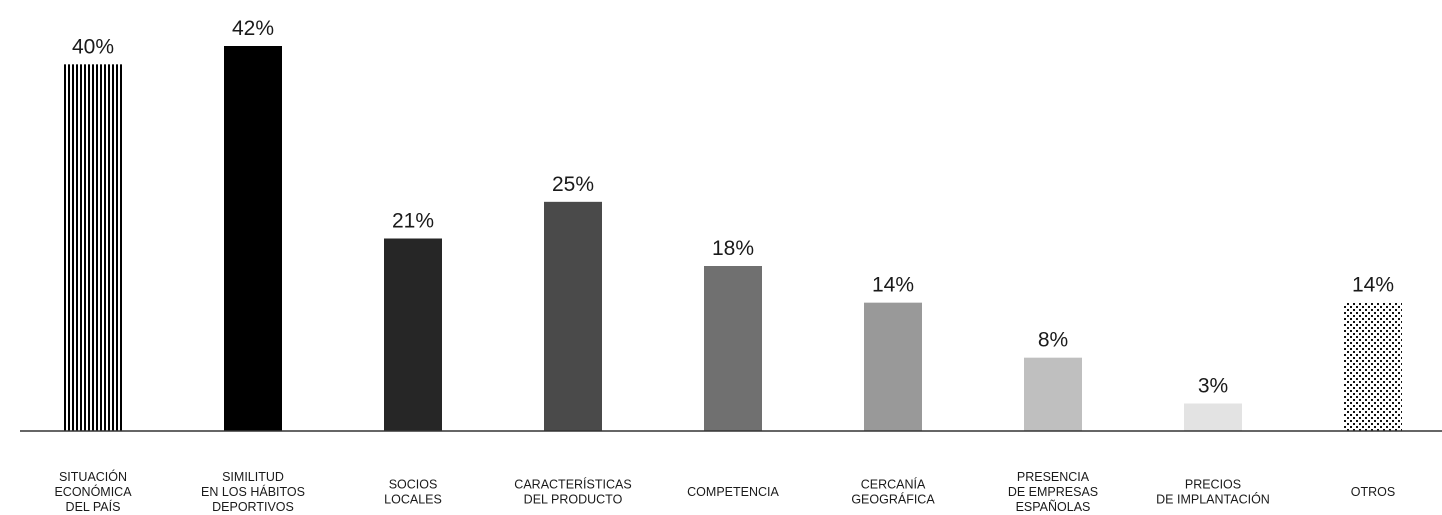  What do you see at coordinates (1373, 285) in the screenshot?
I see `value-label-otros: 14%` at bounding box center [1373, 285].